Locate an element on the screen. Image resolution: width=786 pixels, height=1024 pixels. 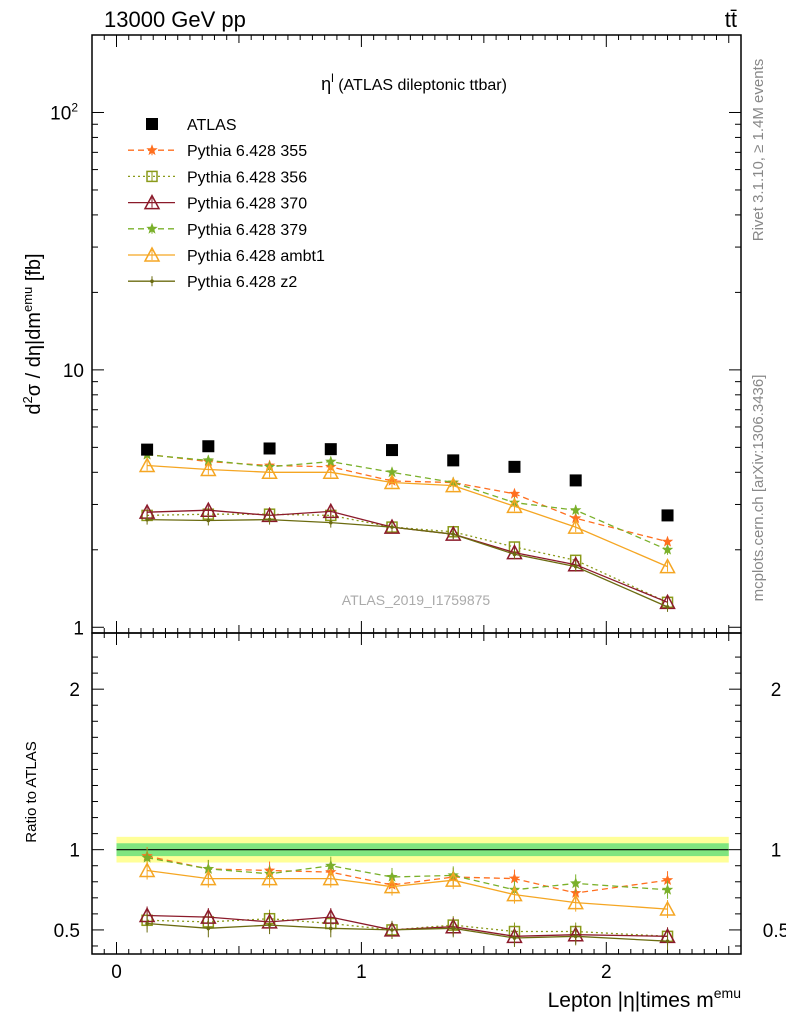
legend-label: Pythia 6.428 379 is located at coordinates (247, 230).